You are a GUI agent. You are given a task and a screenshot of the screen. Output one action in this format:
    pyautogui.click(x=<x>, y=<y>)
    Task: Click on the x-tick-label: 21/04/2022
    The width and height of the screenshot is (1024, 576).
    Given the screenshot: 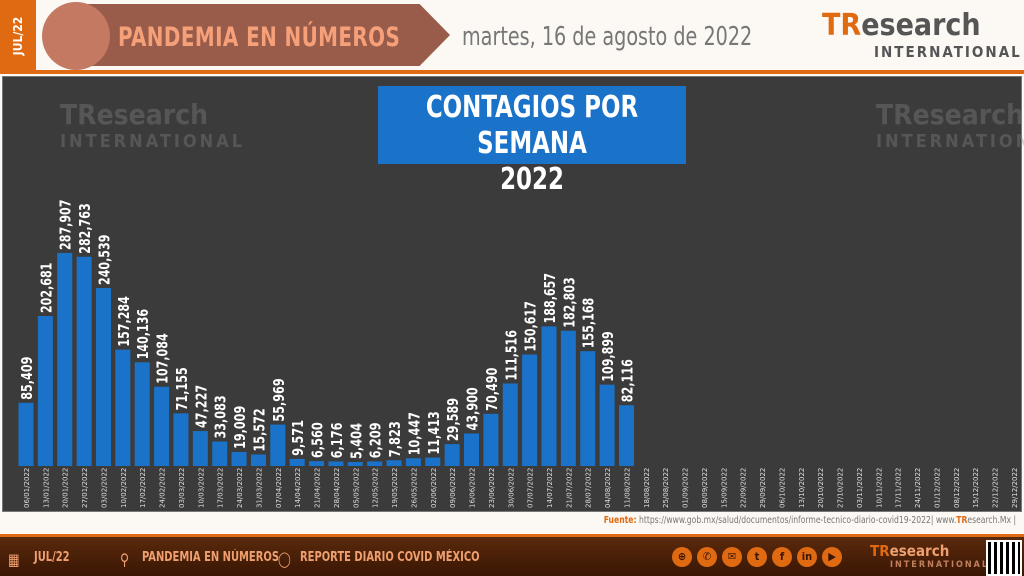 What is the action you would take?
    pyautogui.click(x=318, y=488)
    